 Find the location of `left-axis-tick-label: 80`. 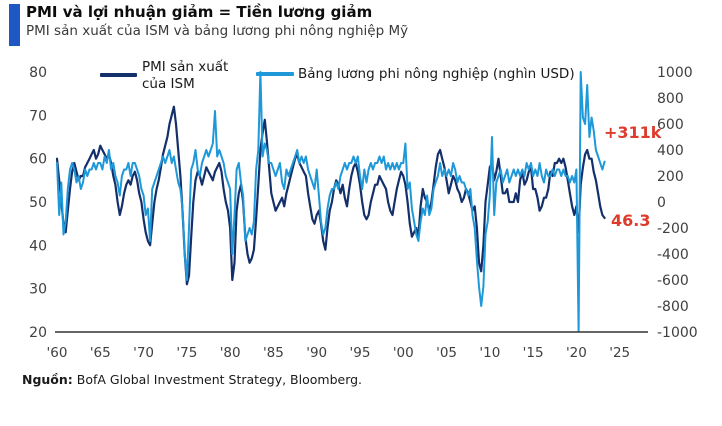

left-axis-tick-label: 80 is located at coordinates (38, 73).